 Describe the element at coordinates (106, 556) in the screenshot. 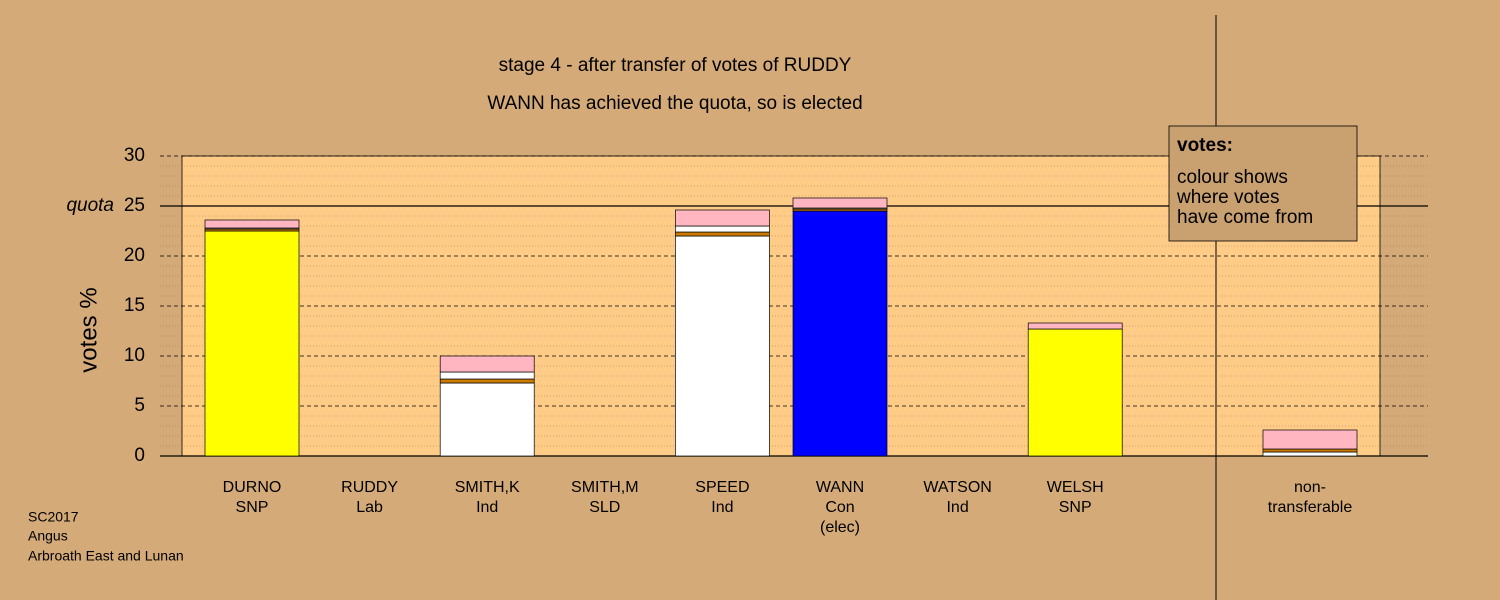

I see `footer-text: Arbroath East and Lunan` at that location.